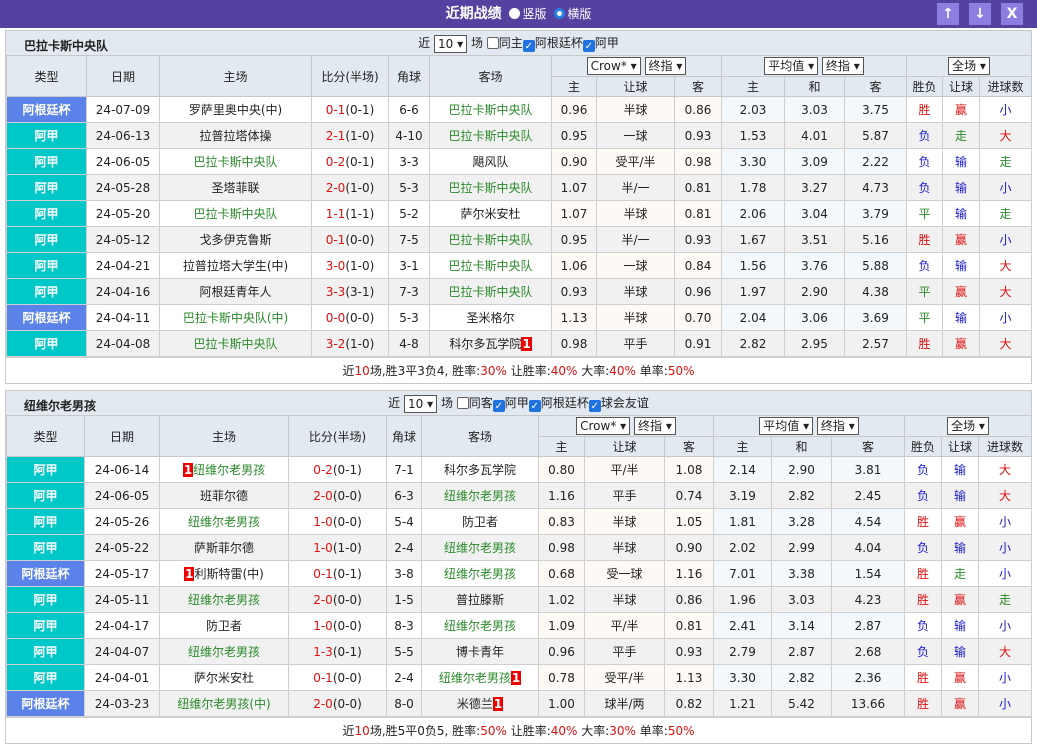 This screenshot has height=744, width=1037. Describe the element at coordinates (480, 651) in the screenshot. I see `away-team: 博卡青年` at that location.